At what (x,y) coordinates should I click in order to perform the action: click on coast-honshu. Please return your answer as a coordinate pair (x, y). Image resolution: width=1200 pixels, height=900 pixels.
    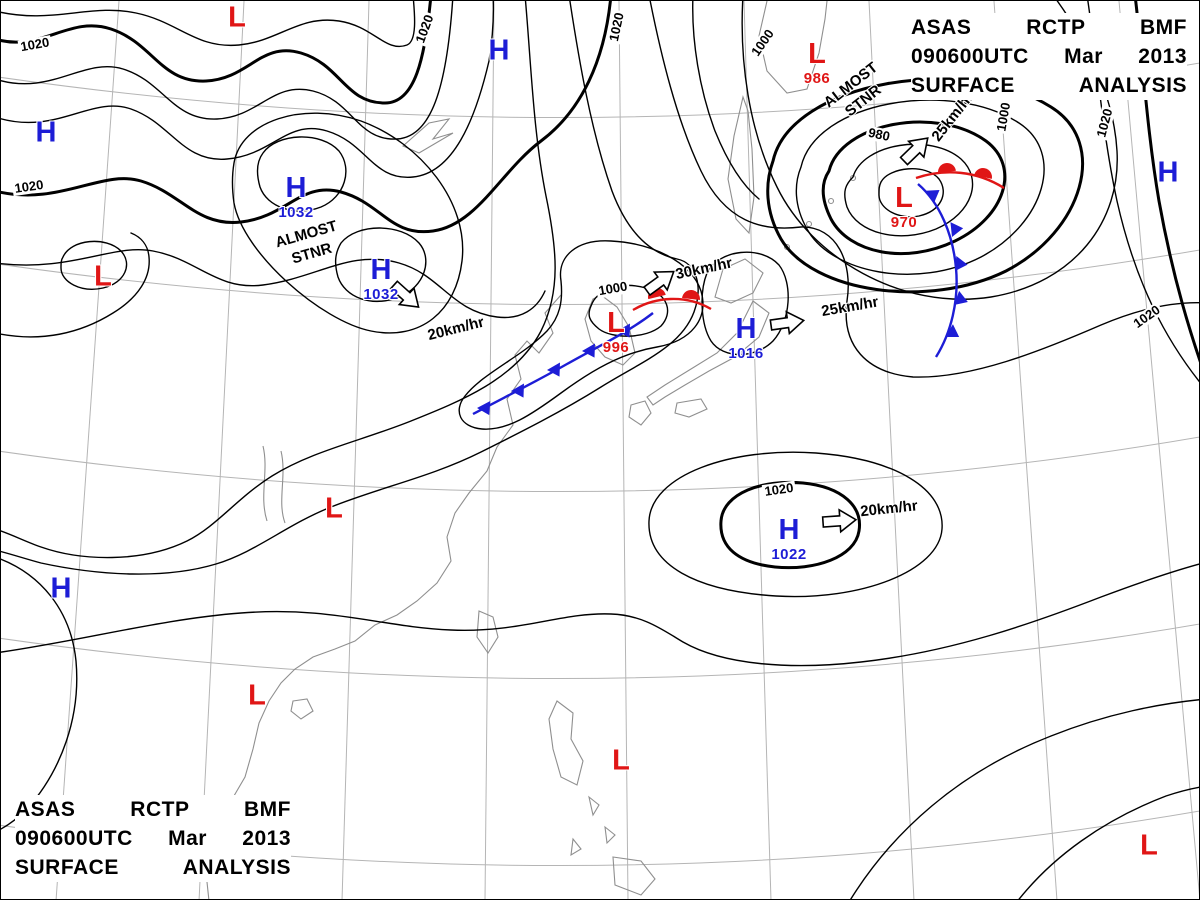
    Looking at the image, I should click on (708, 353).